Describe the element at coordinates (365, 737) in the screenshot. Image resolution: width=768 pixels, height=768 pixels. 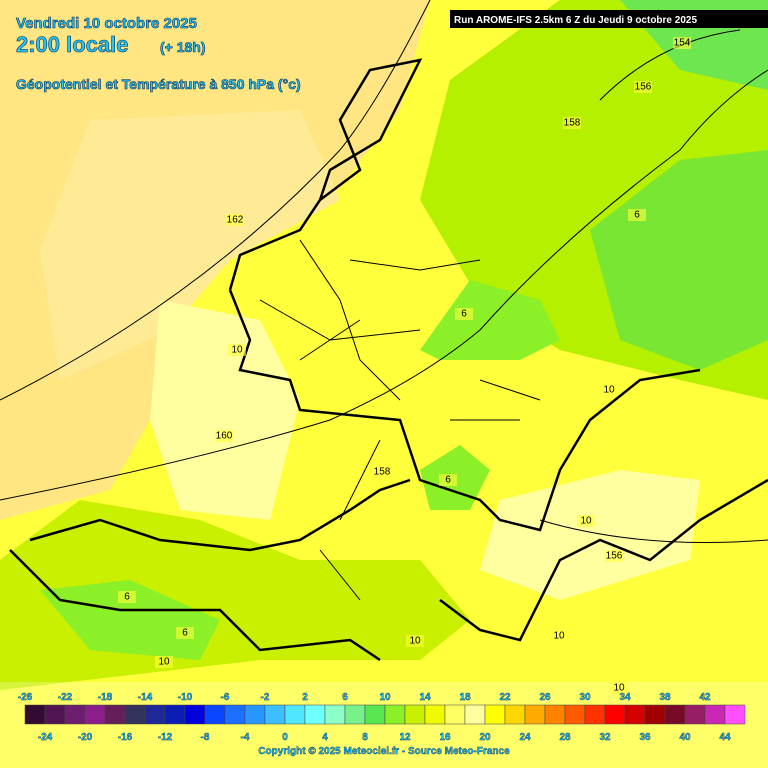
I see `scale-label: 8` at that location.